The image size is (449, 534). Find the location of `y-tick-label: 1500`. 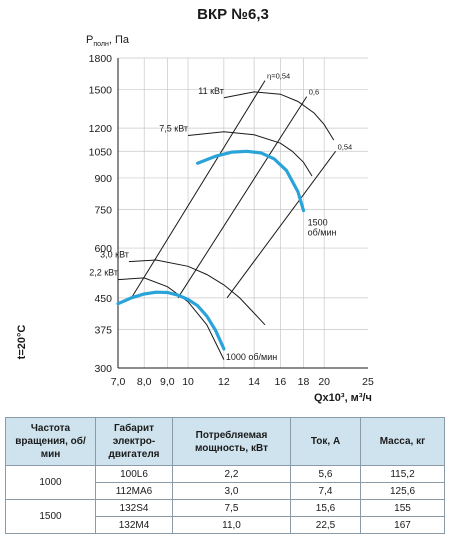

y-tick-label: 1500 is located at coordinates (101, 91).